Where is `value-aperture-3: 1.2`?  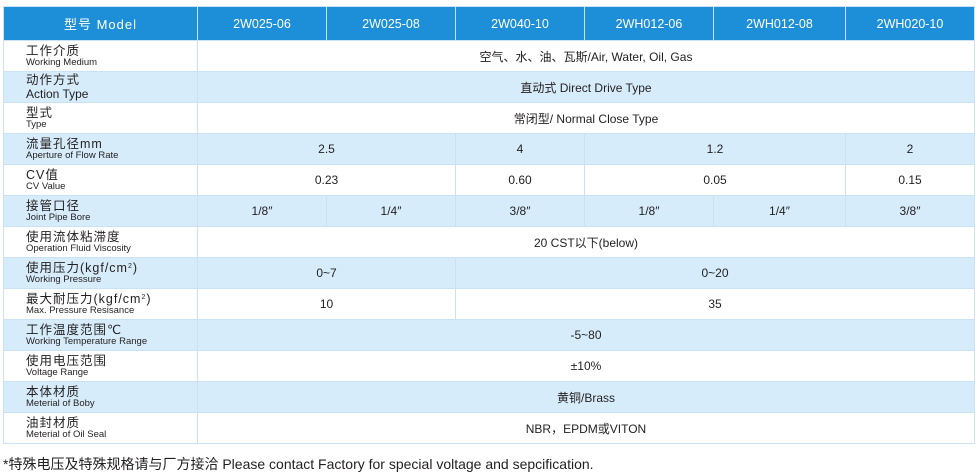
value-aperture-3: 1.2 is located at coordinates (715, 149).